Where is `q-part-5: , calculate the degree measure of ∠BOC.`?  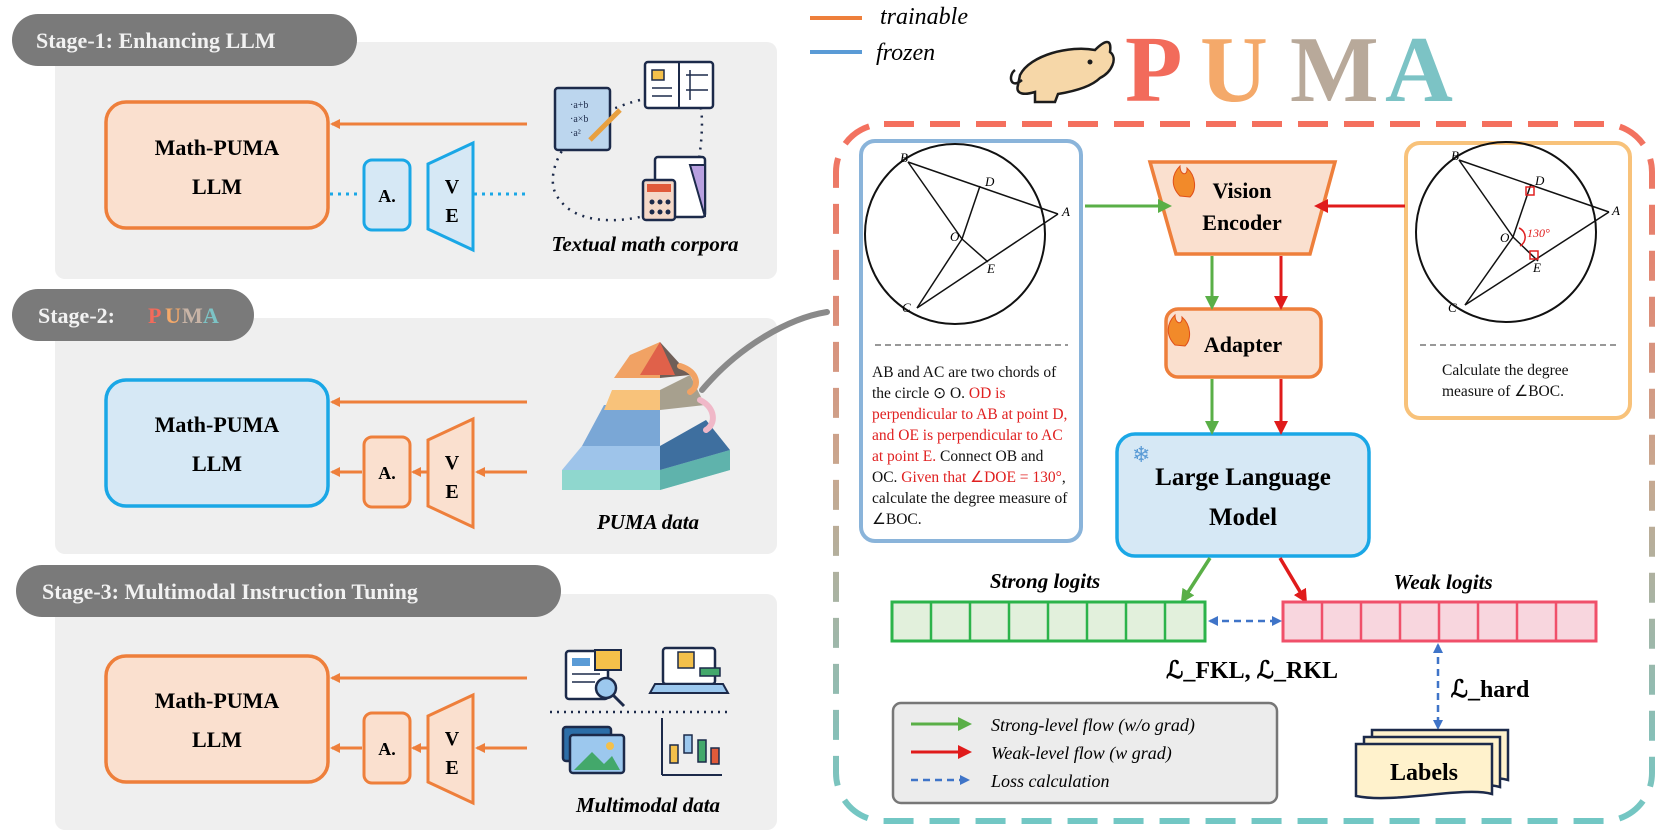
q-part-5: , calculate the degree measure of ∠BOC. is located at coordinates (970, 498).